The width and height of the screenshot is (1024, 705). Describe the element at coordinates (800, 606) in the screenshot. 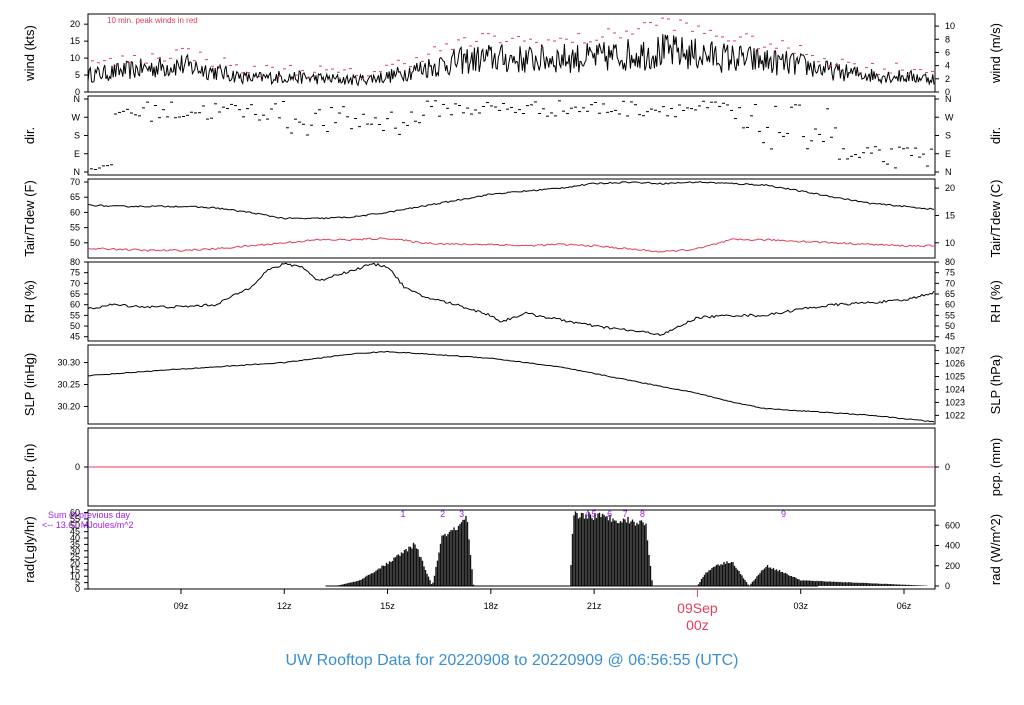

I see `time-tick-label: 03z` at that location.